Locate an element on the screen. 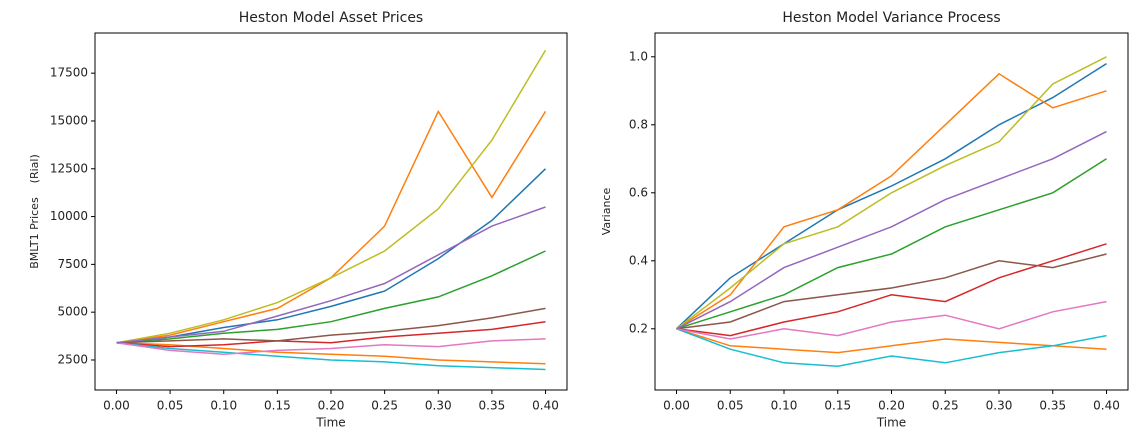  y-tick-label: 1.0 is located at coordinates (638, 56).